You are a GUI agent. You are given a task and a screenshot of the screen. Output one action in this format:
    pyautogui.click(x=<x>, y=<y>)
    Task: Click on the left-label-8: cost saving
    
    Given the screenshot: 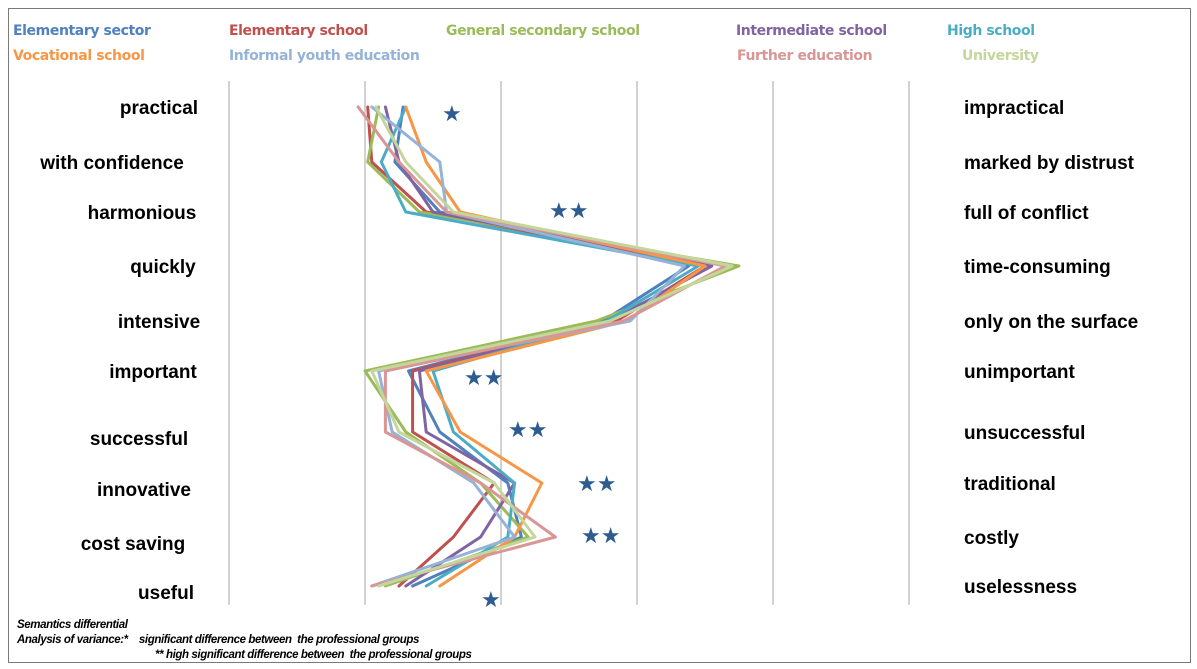 What is the action you would take?
    pyautogui.click(x=133, y=544)
    